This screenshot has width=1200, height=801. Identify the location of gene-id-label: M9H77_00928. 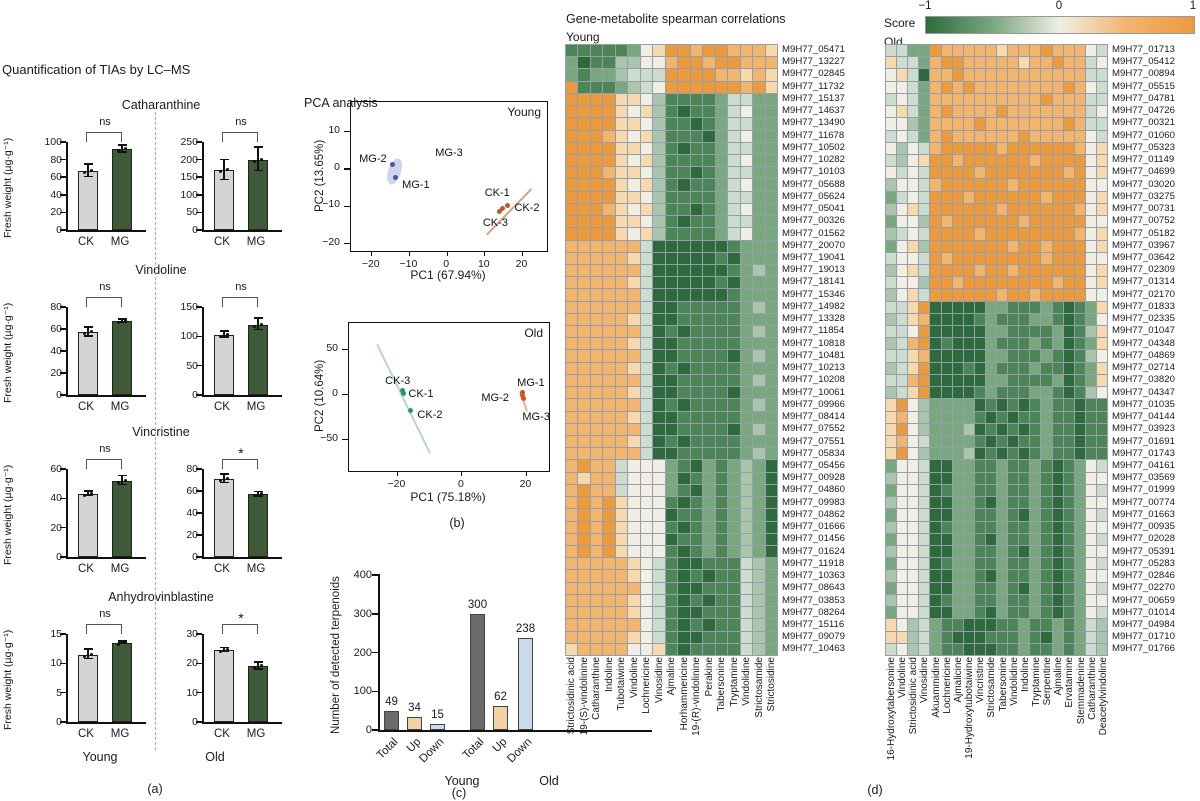
(813, 478).